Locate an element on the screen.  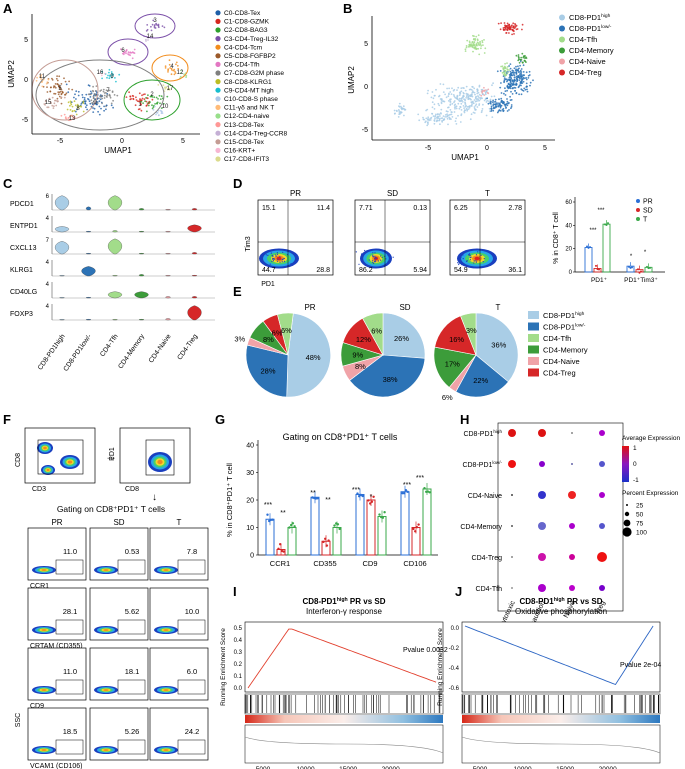
umap-a-xlabel: UMAP1 is located at coordinates (118, 150).